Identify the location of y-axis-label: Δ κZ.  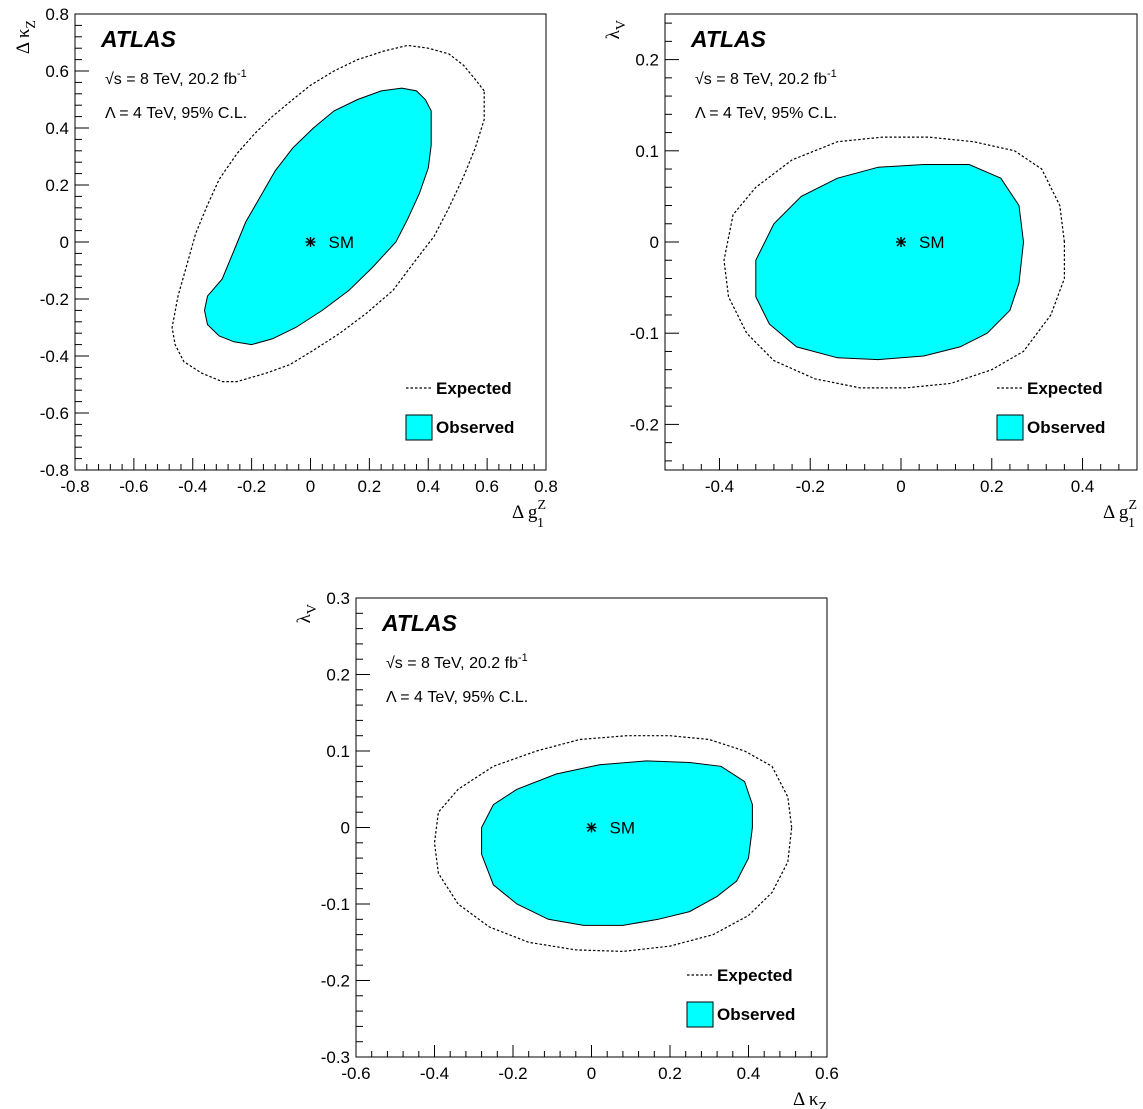
(26, 37).